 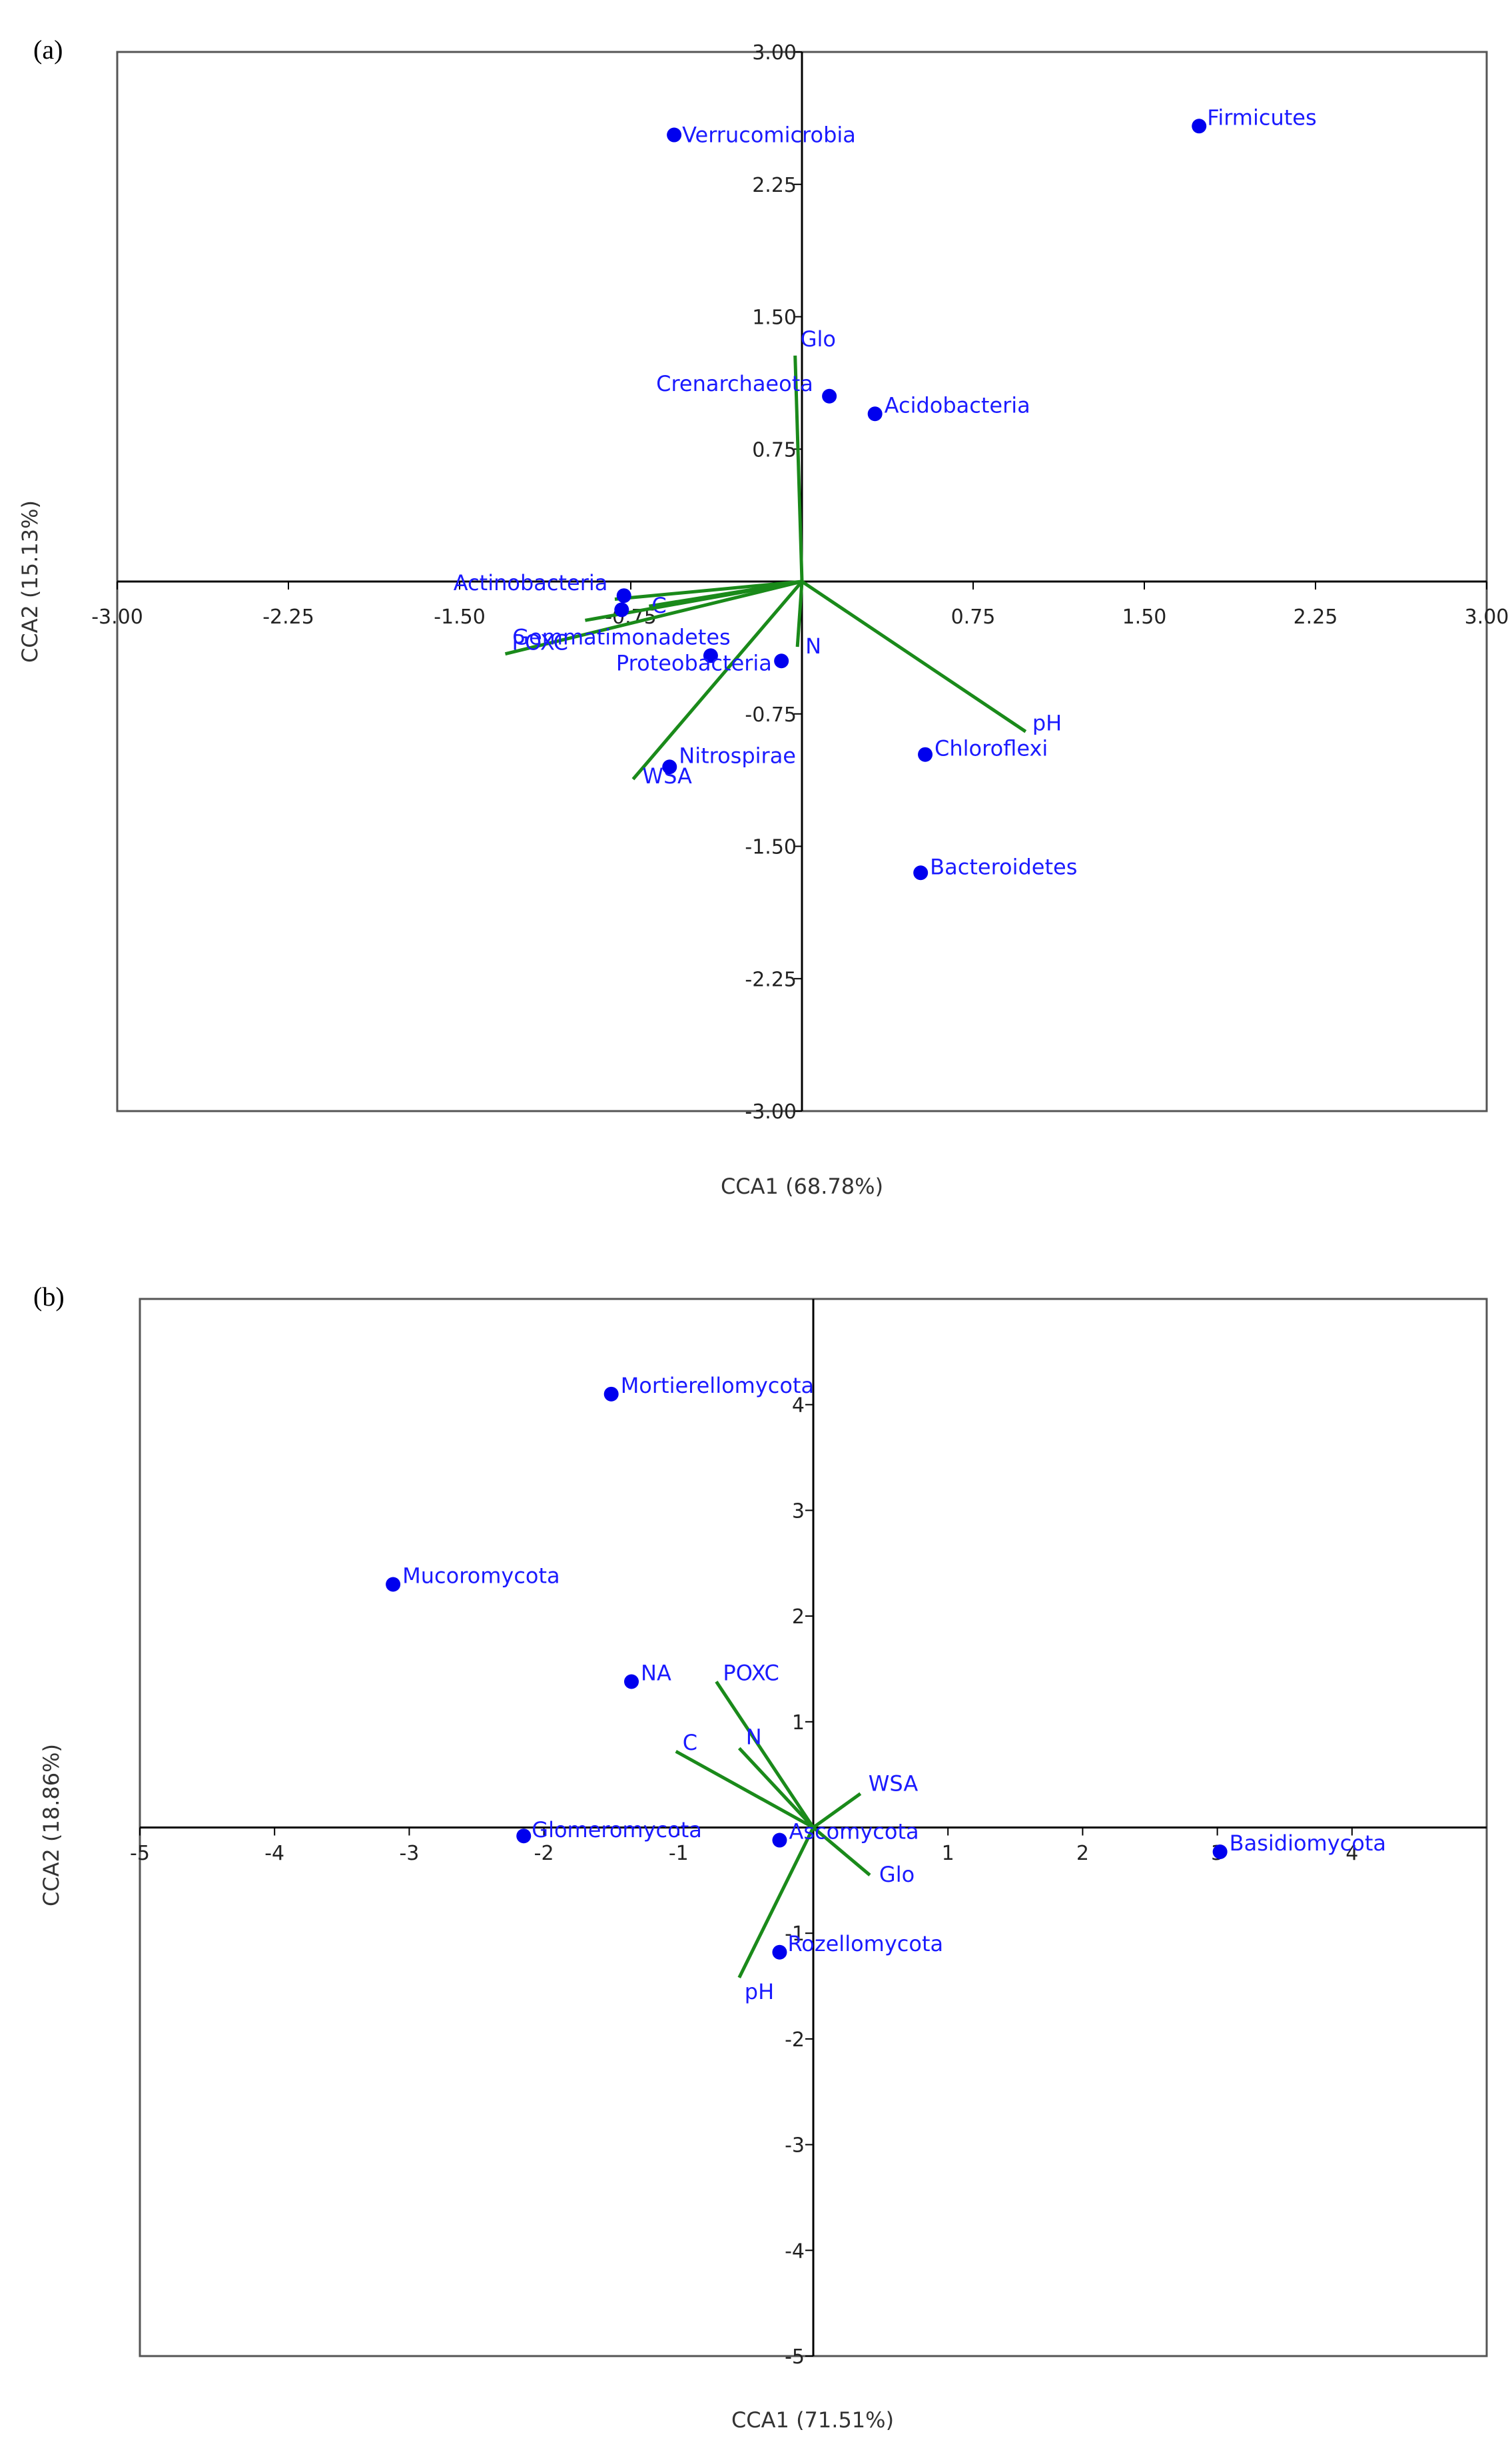 I want to click on panel-a-point-firmicutes, so click(x=1200, y=126).